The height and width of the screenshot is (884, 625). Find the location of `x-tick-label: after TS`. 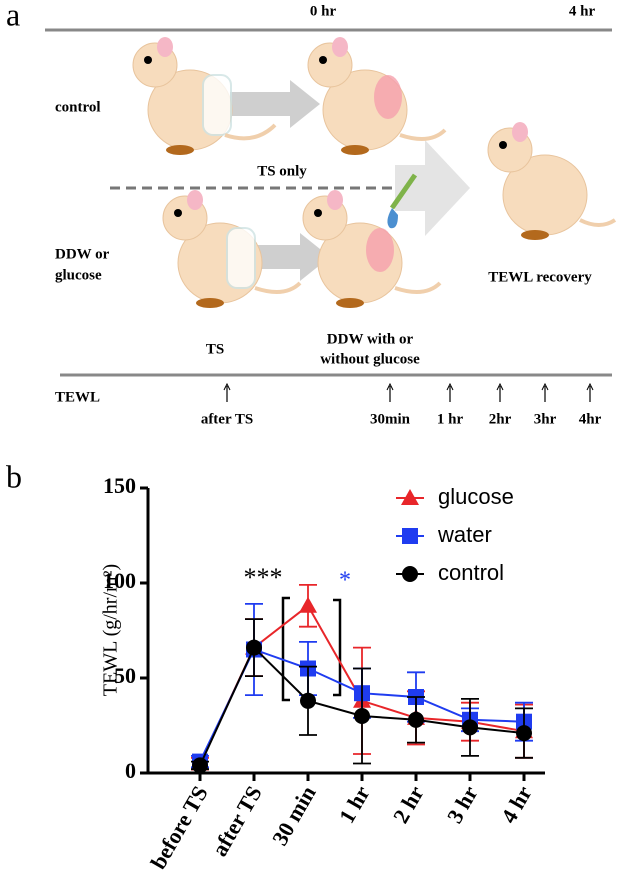

x-tick-label: after TS is located at coordinates (237, 821).